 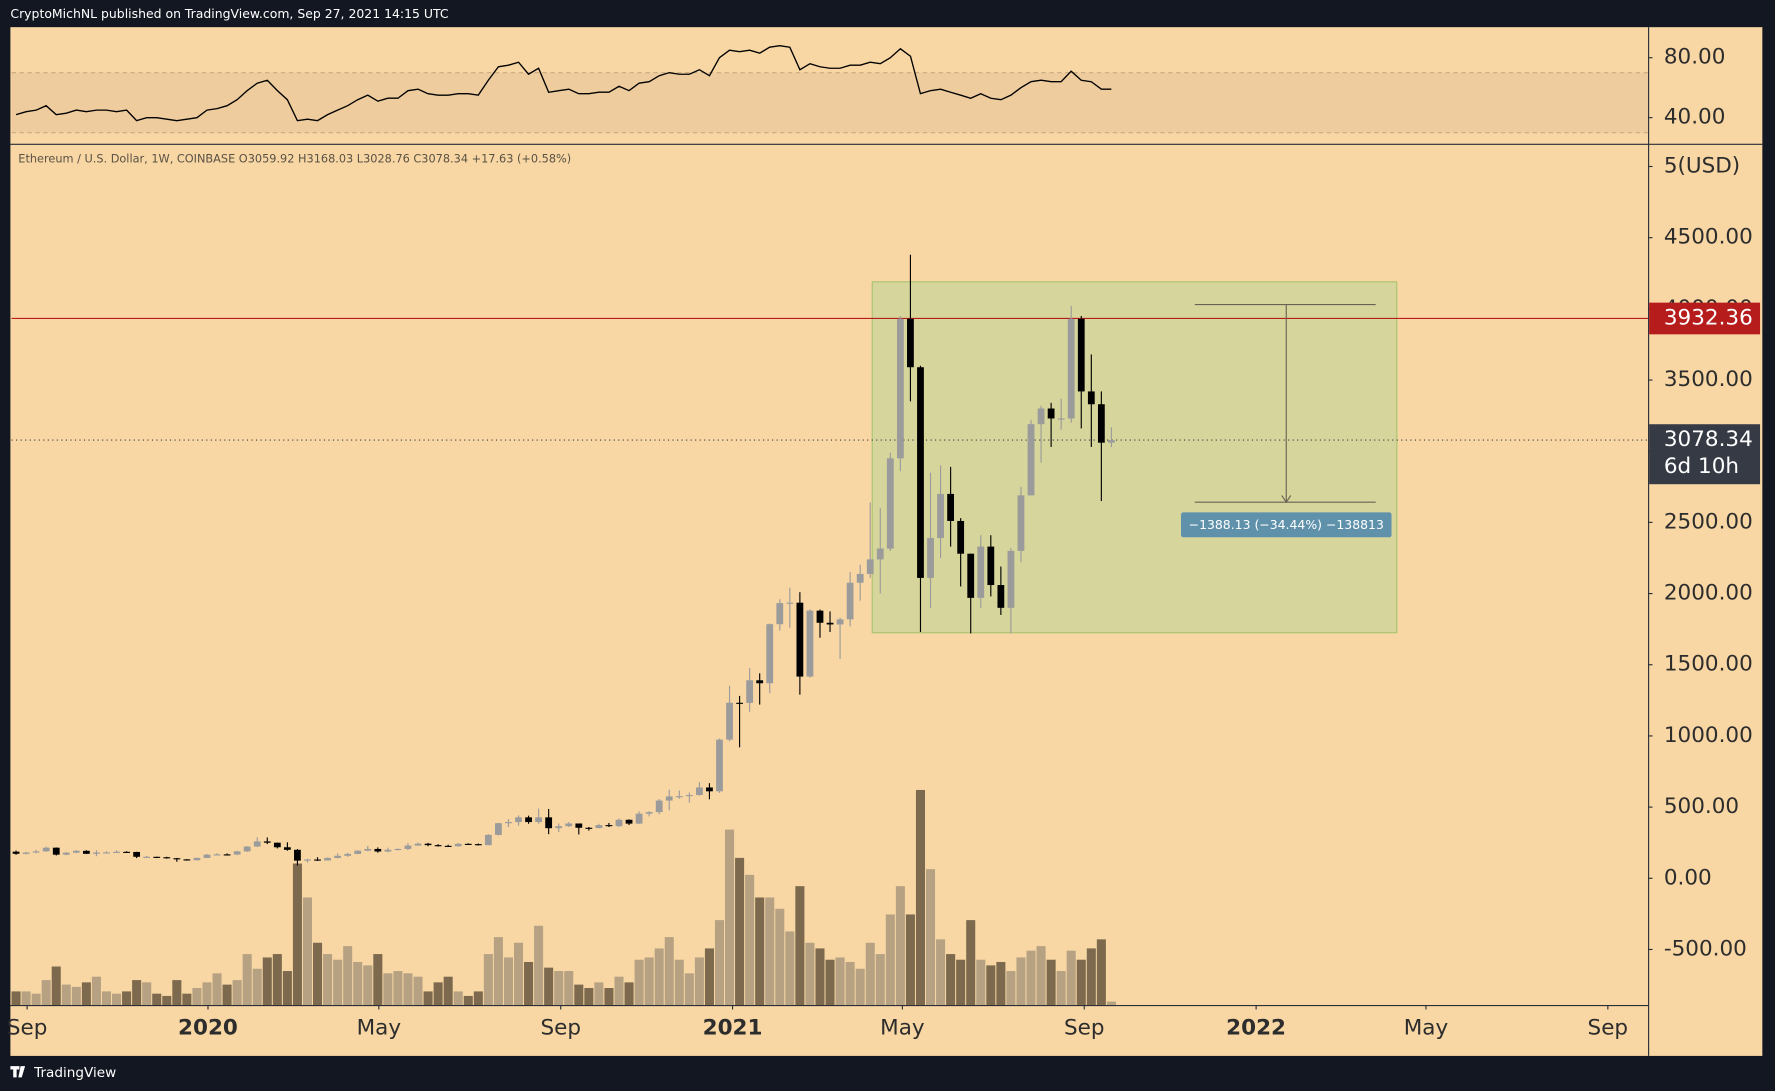 What do you see at coordinates (1708, 664) in the screenshot?
I see `y-tick-label: 1500.00` at bounding box center [1708, 664].